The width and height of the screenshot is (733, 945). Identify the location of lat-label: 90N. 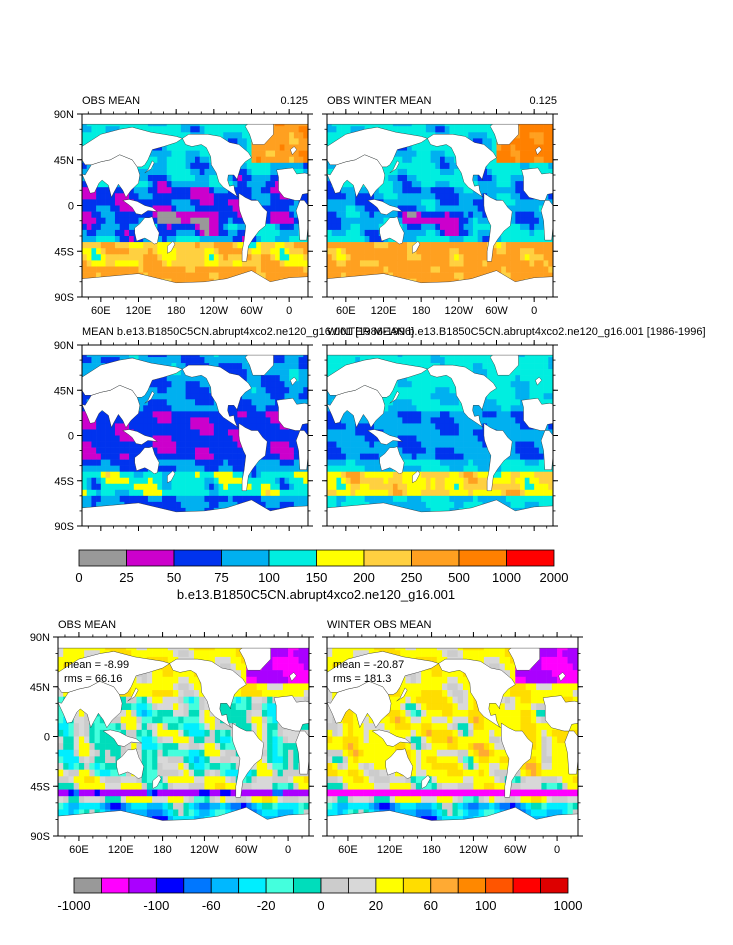
(64, 115).